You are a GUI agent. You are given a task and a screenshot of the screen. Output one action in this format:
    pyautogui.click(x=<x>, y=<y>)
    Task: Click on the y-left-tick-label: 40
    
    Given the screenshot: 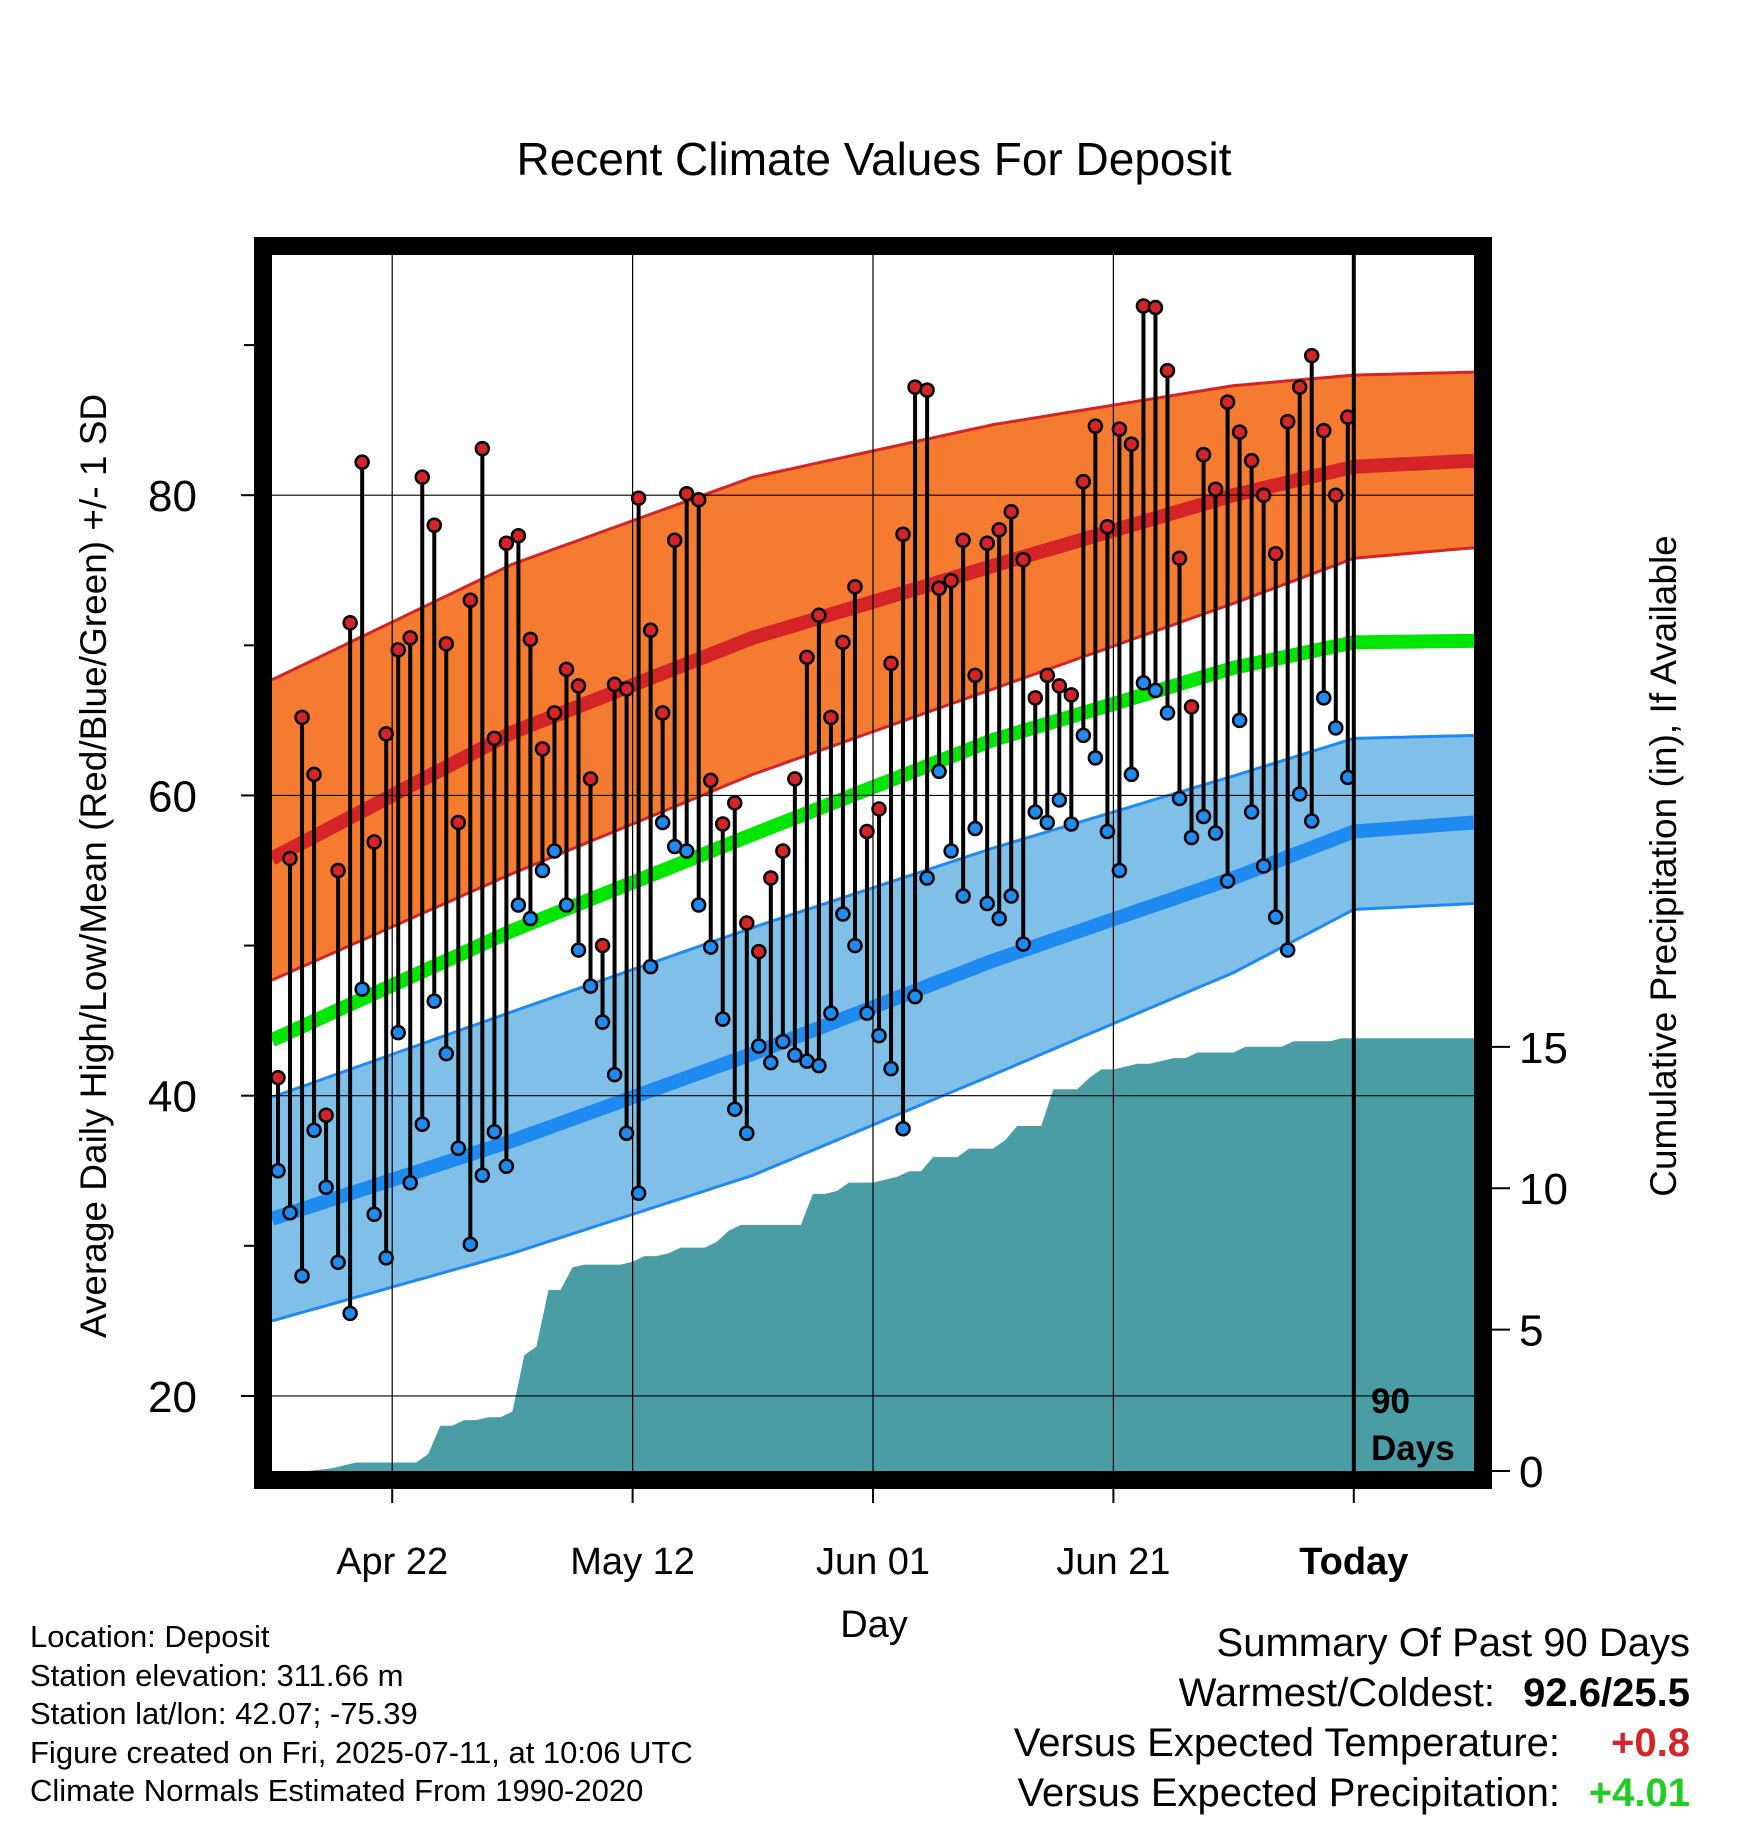 What is the action you would take?
    pyautogui.click(x=172, y=1097)
    